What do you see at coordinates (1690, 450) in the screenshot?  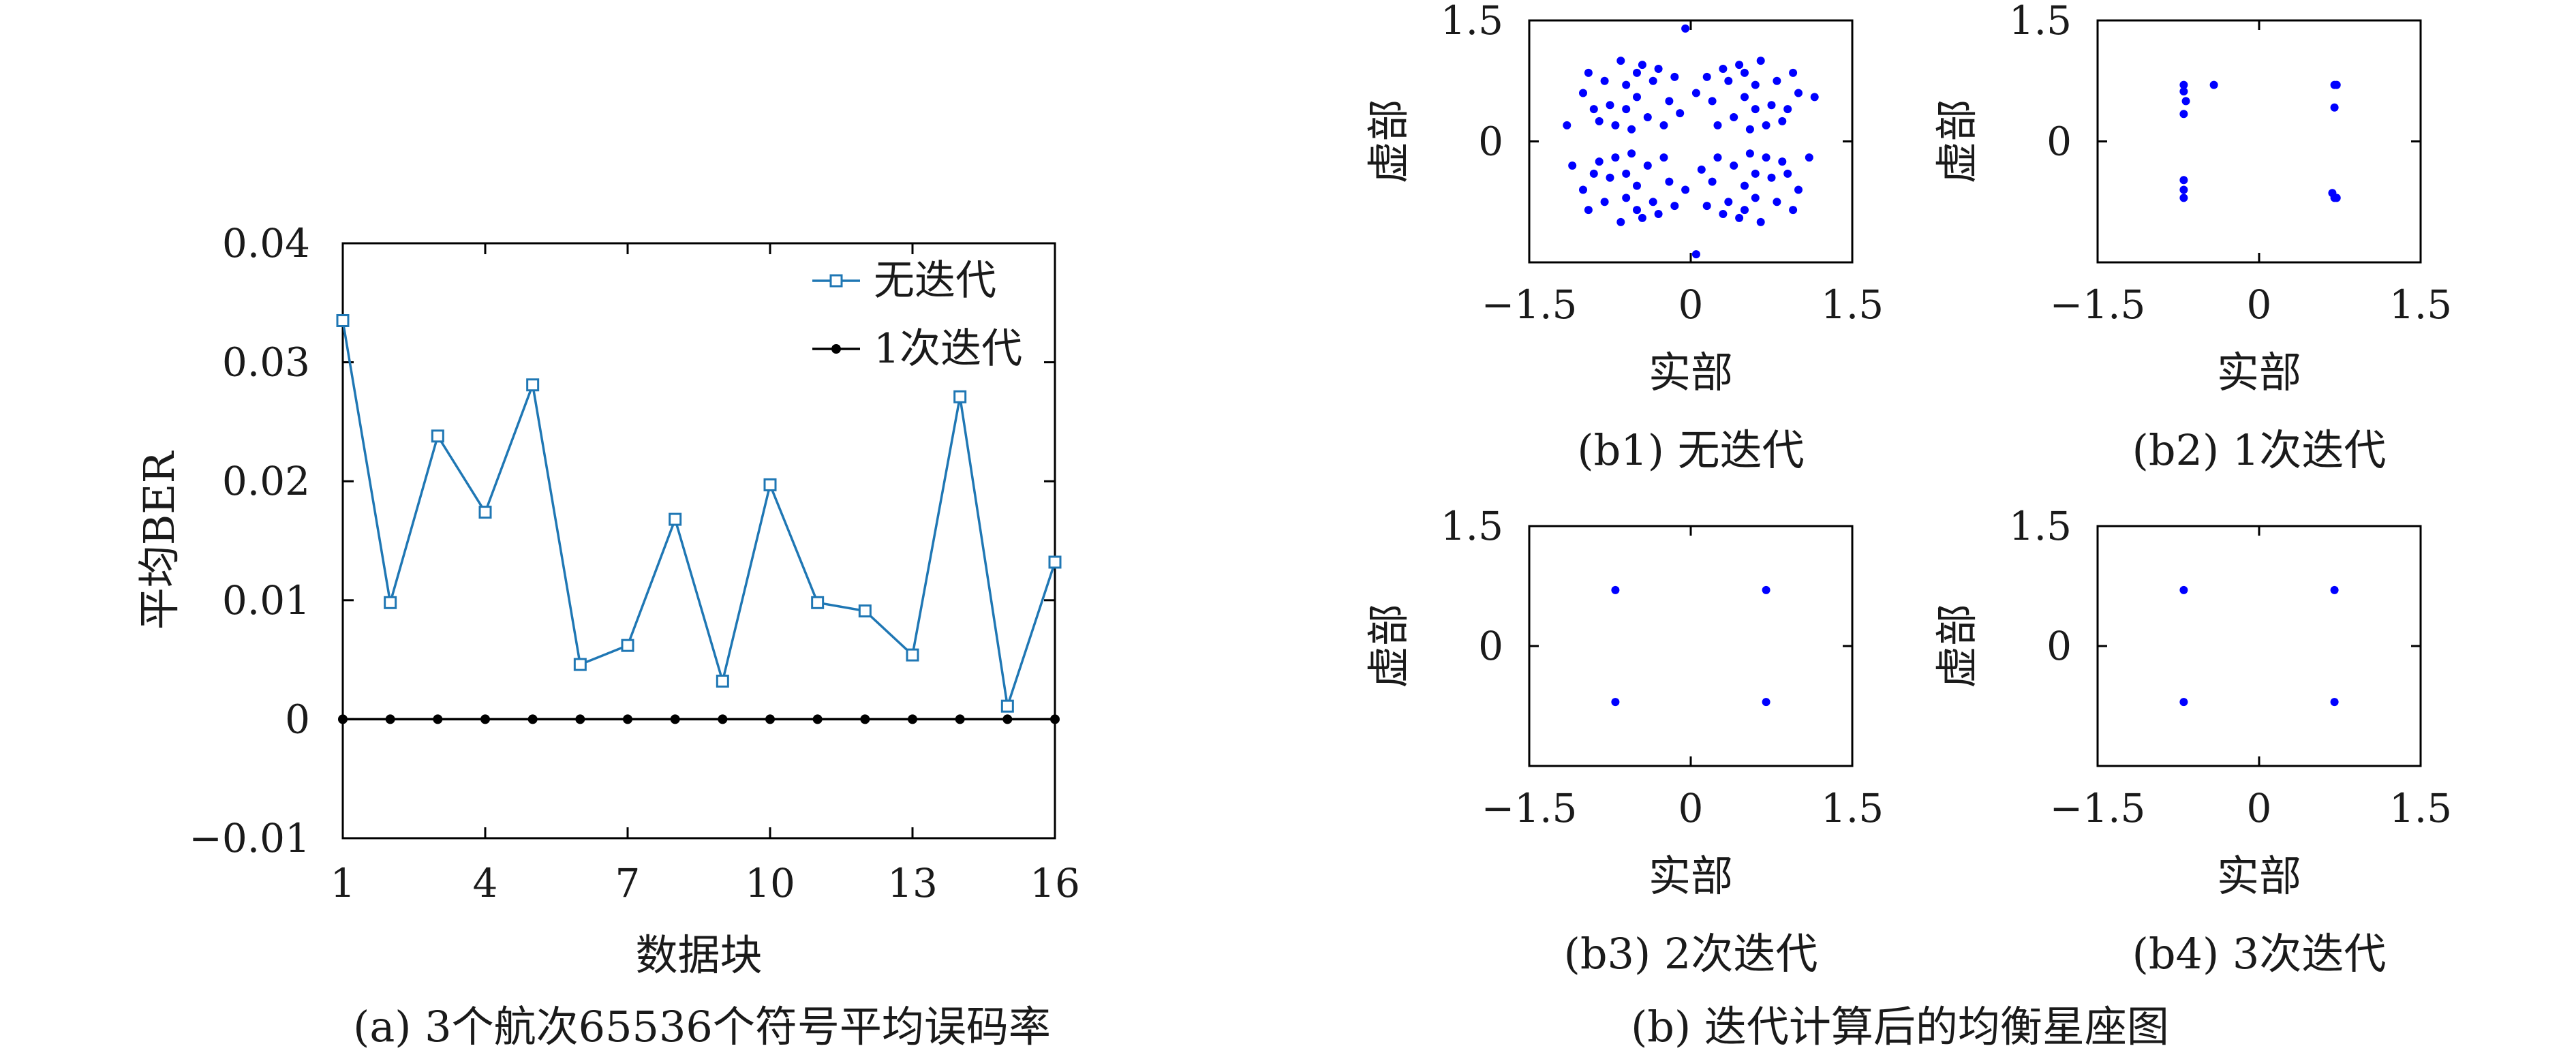 I see `panel-caption: (b1) 无迭代` at bounding box center [1690, 450].